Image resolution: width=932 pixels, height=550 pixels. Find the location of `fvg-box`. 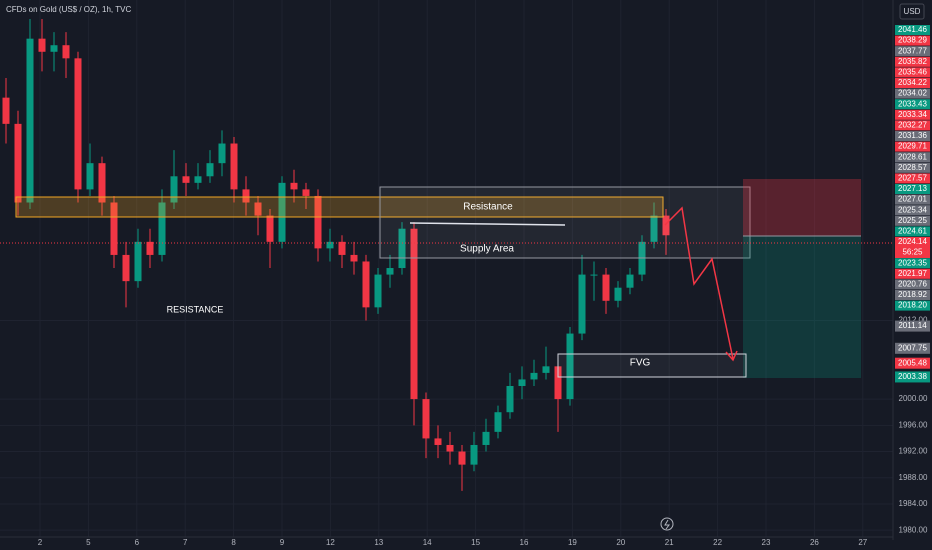

fvg-box is located at coordinates (652, 365).